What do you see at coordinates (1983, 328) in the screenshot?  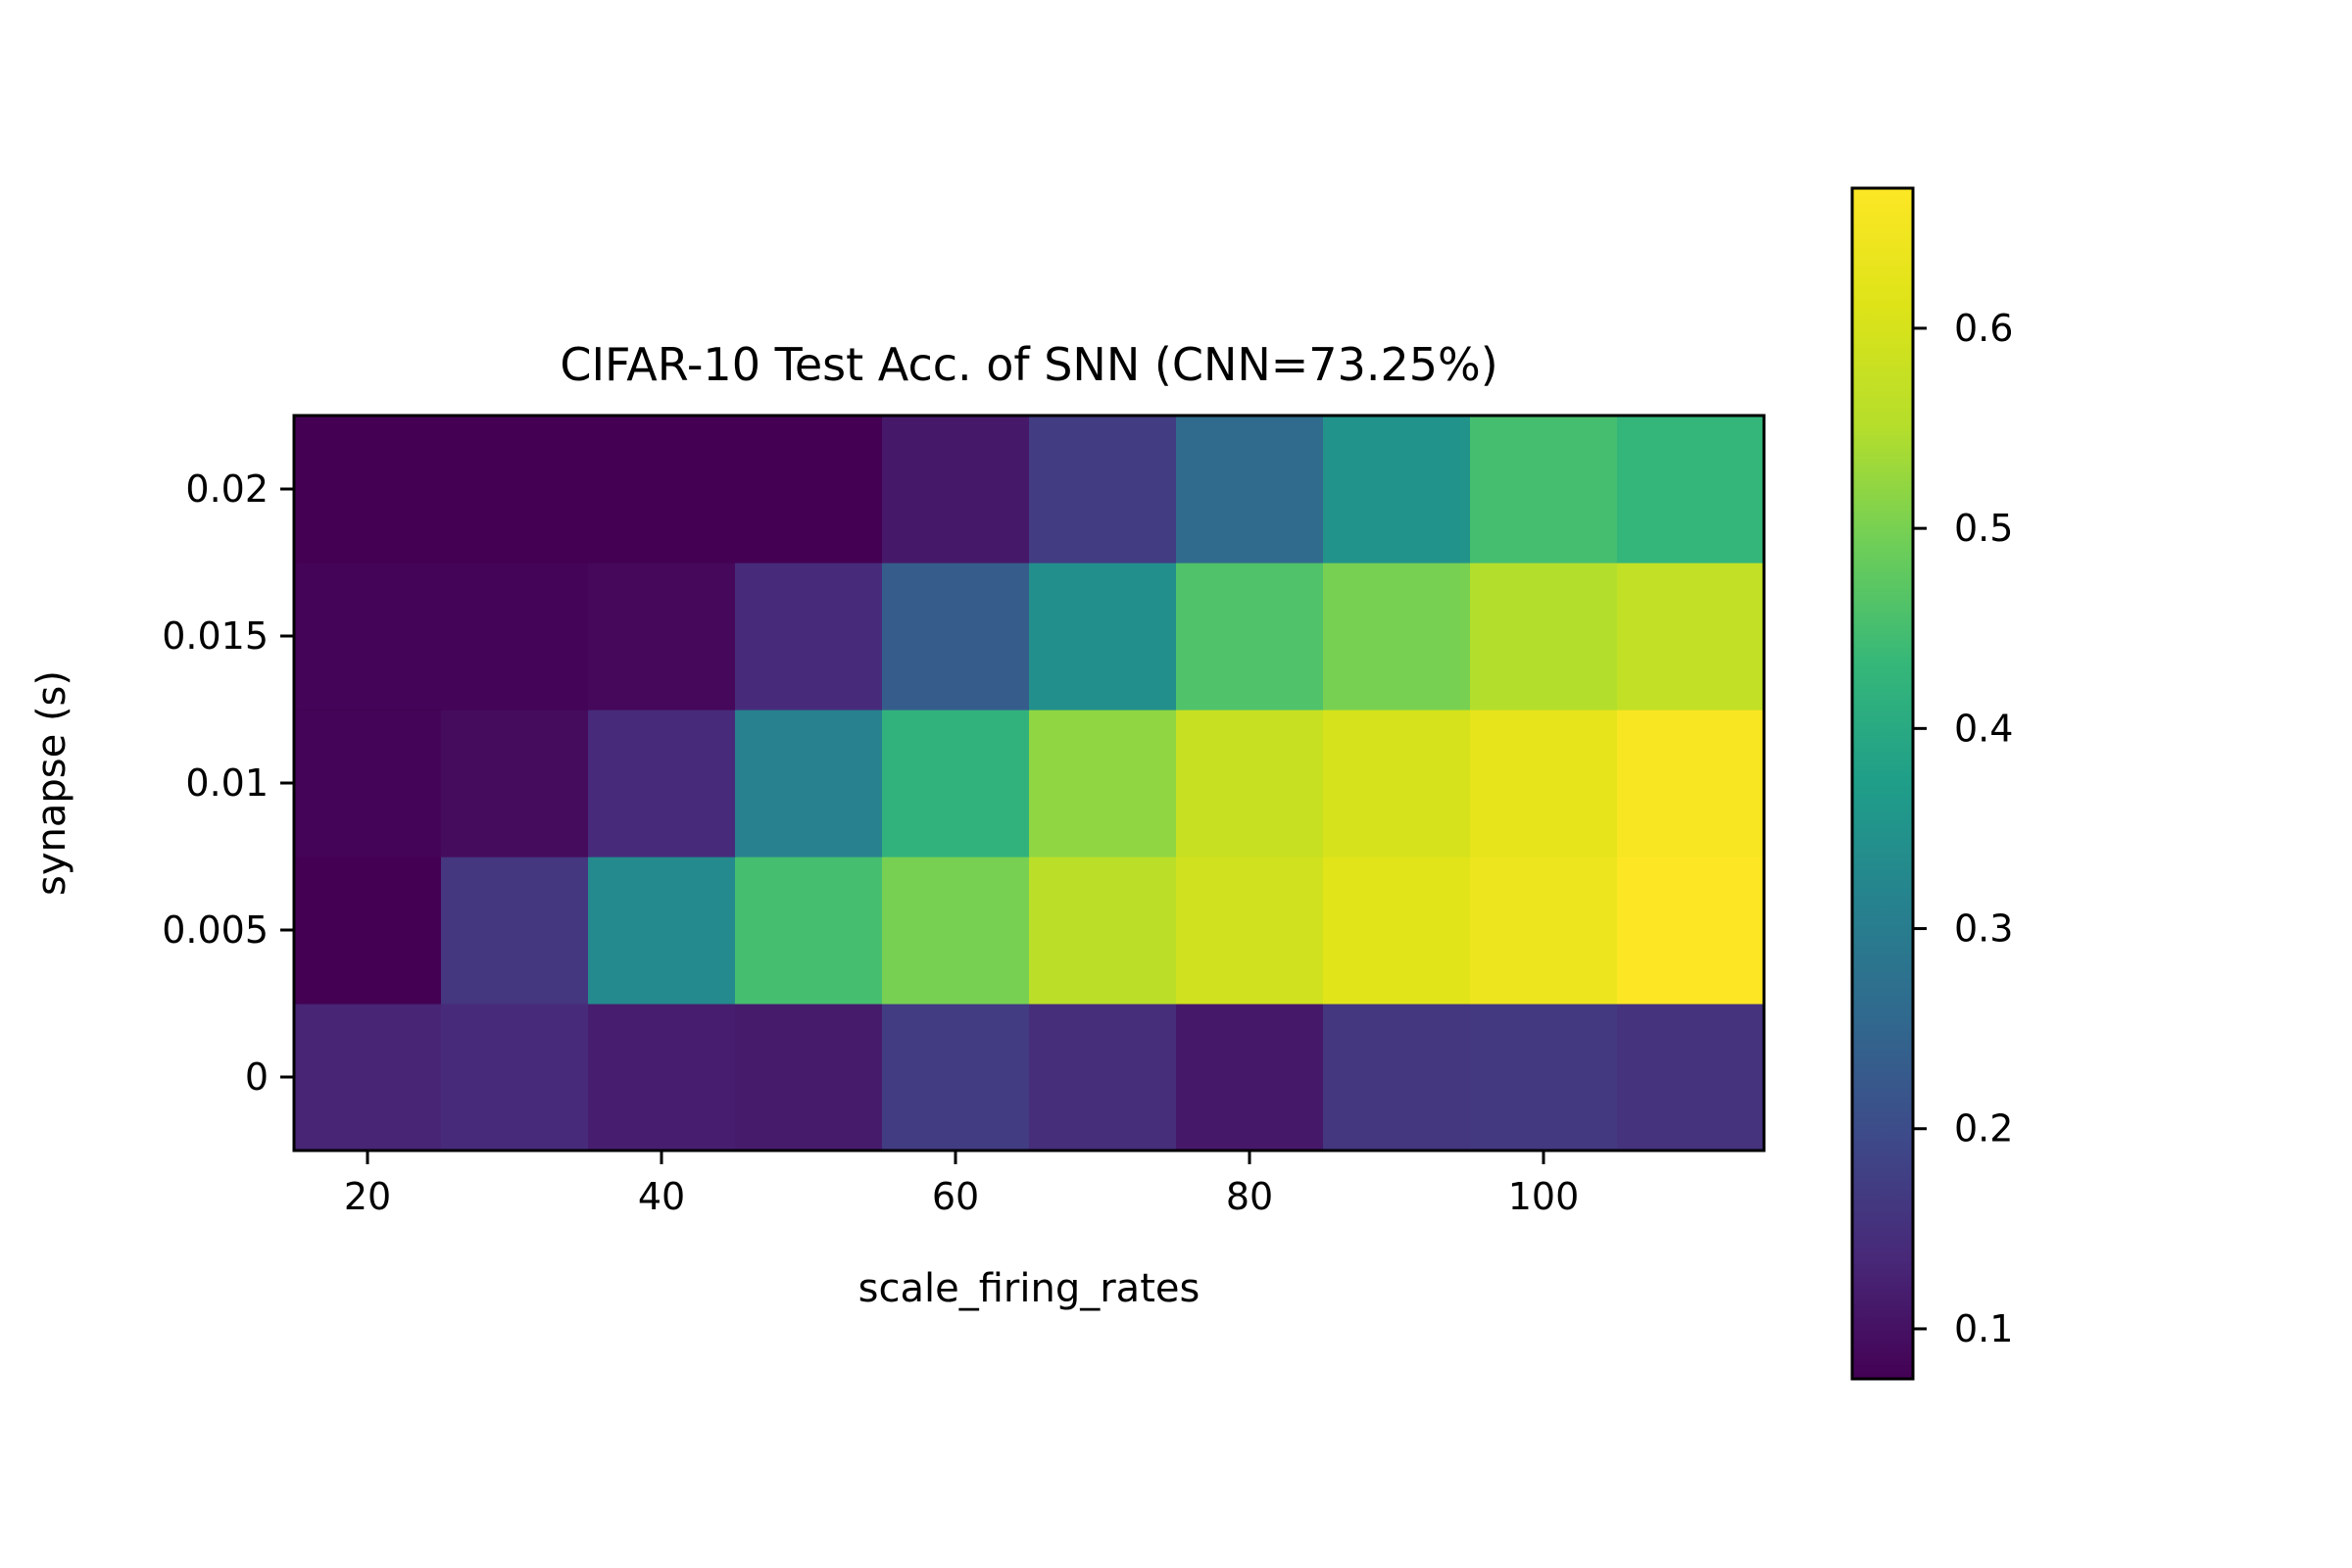 I see `colorbar-tick-label: 0.6` at bounding box center [1983, 328].